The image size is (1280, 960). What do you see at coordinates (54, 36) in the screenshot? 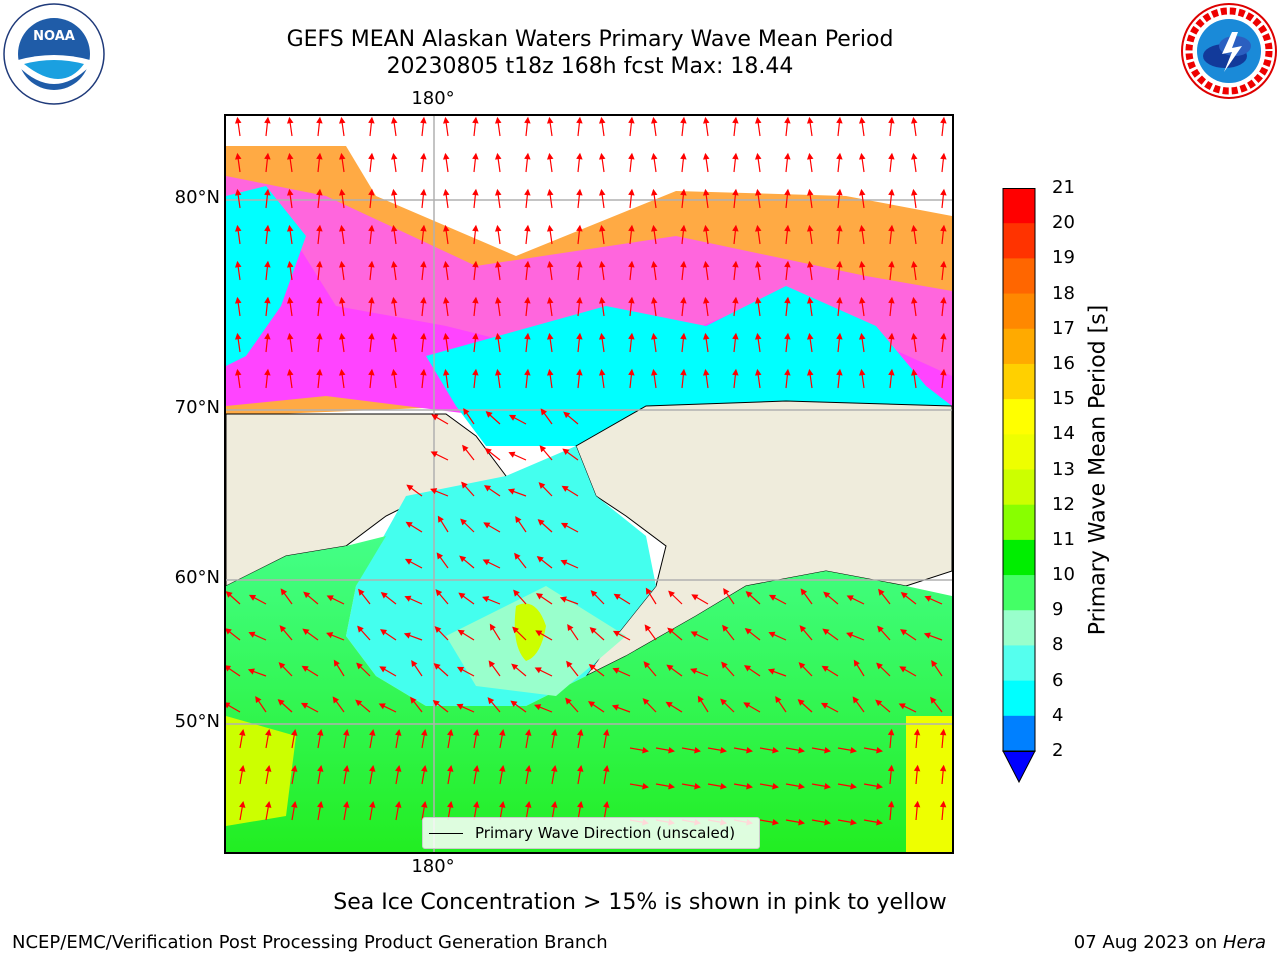
I see `noaa-logo-text: NOAA` at bounding box center [54, 36].